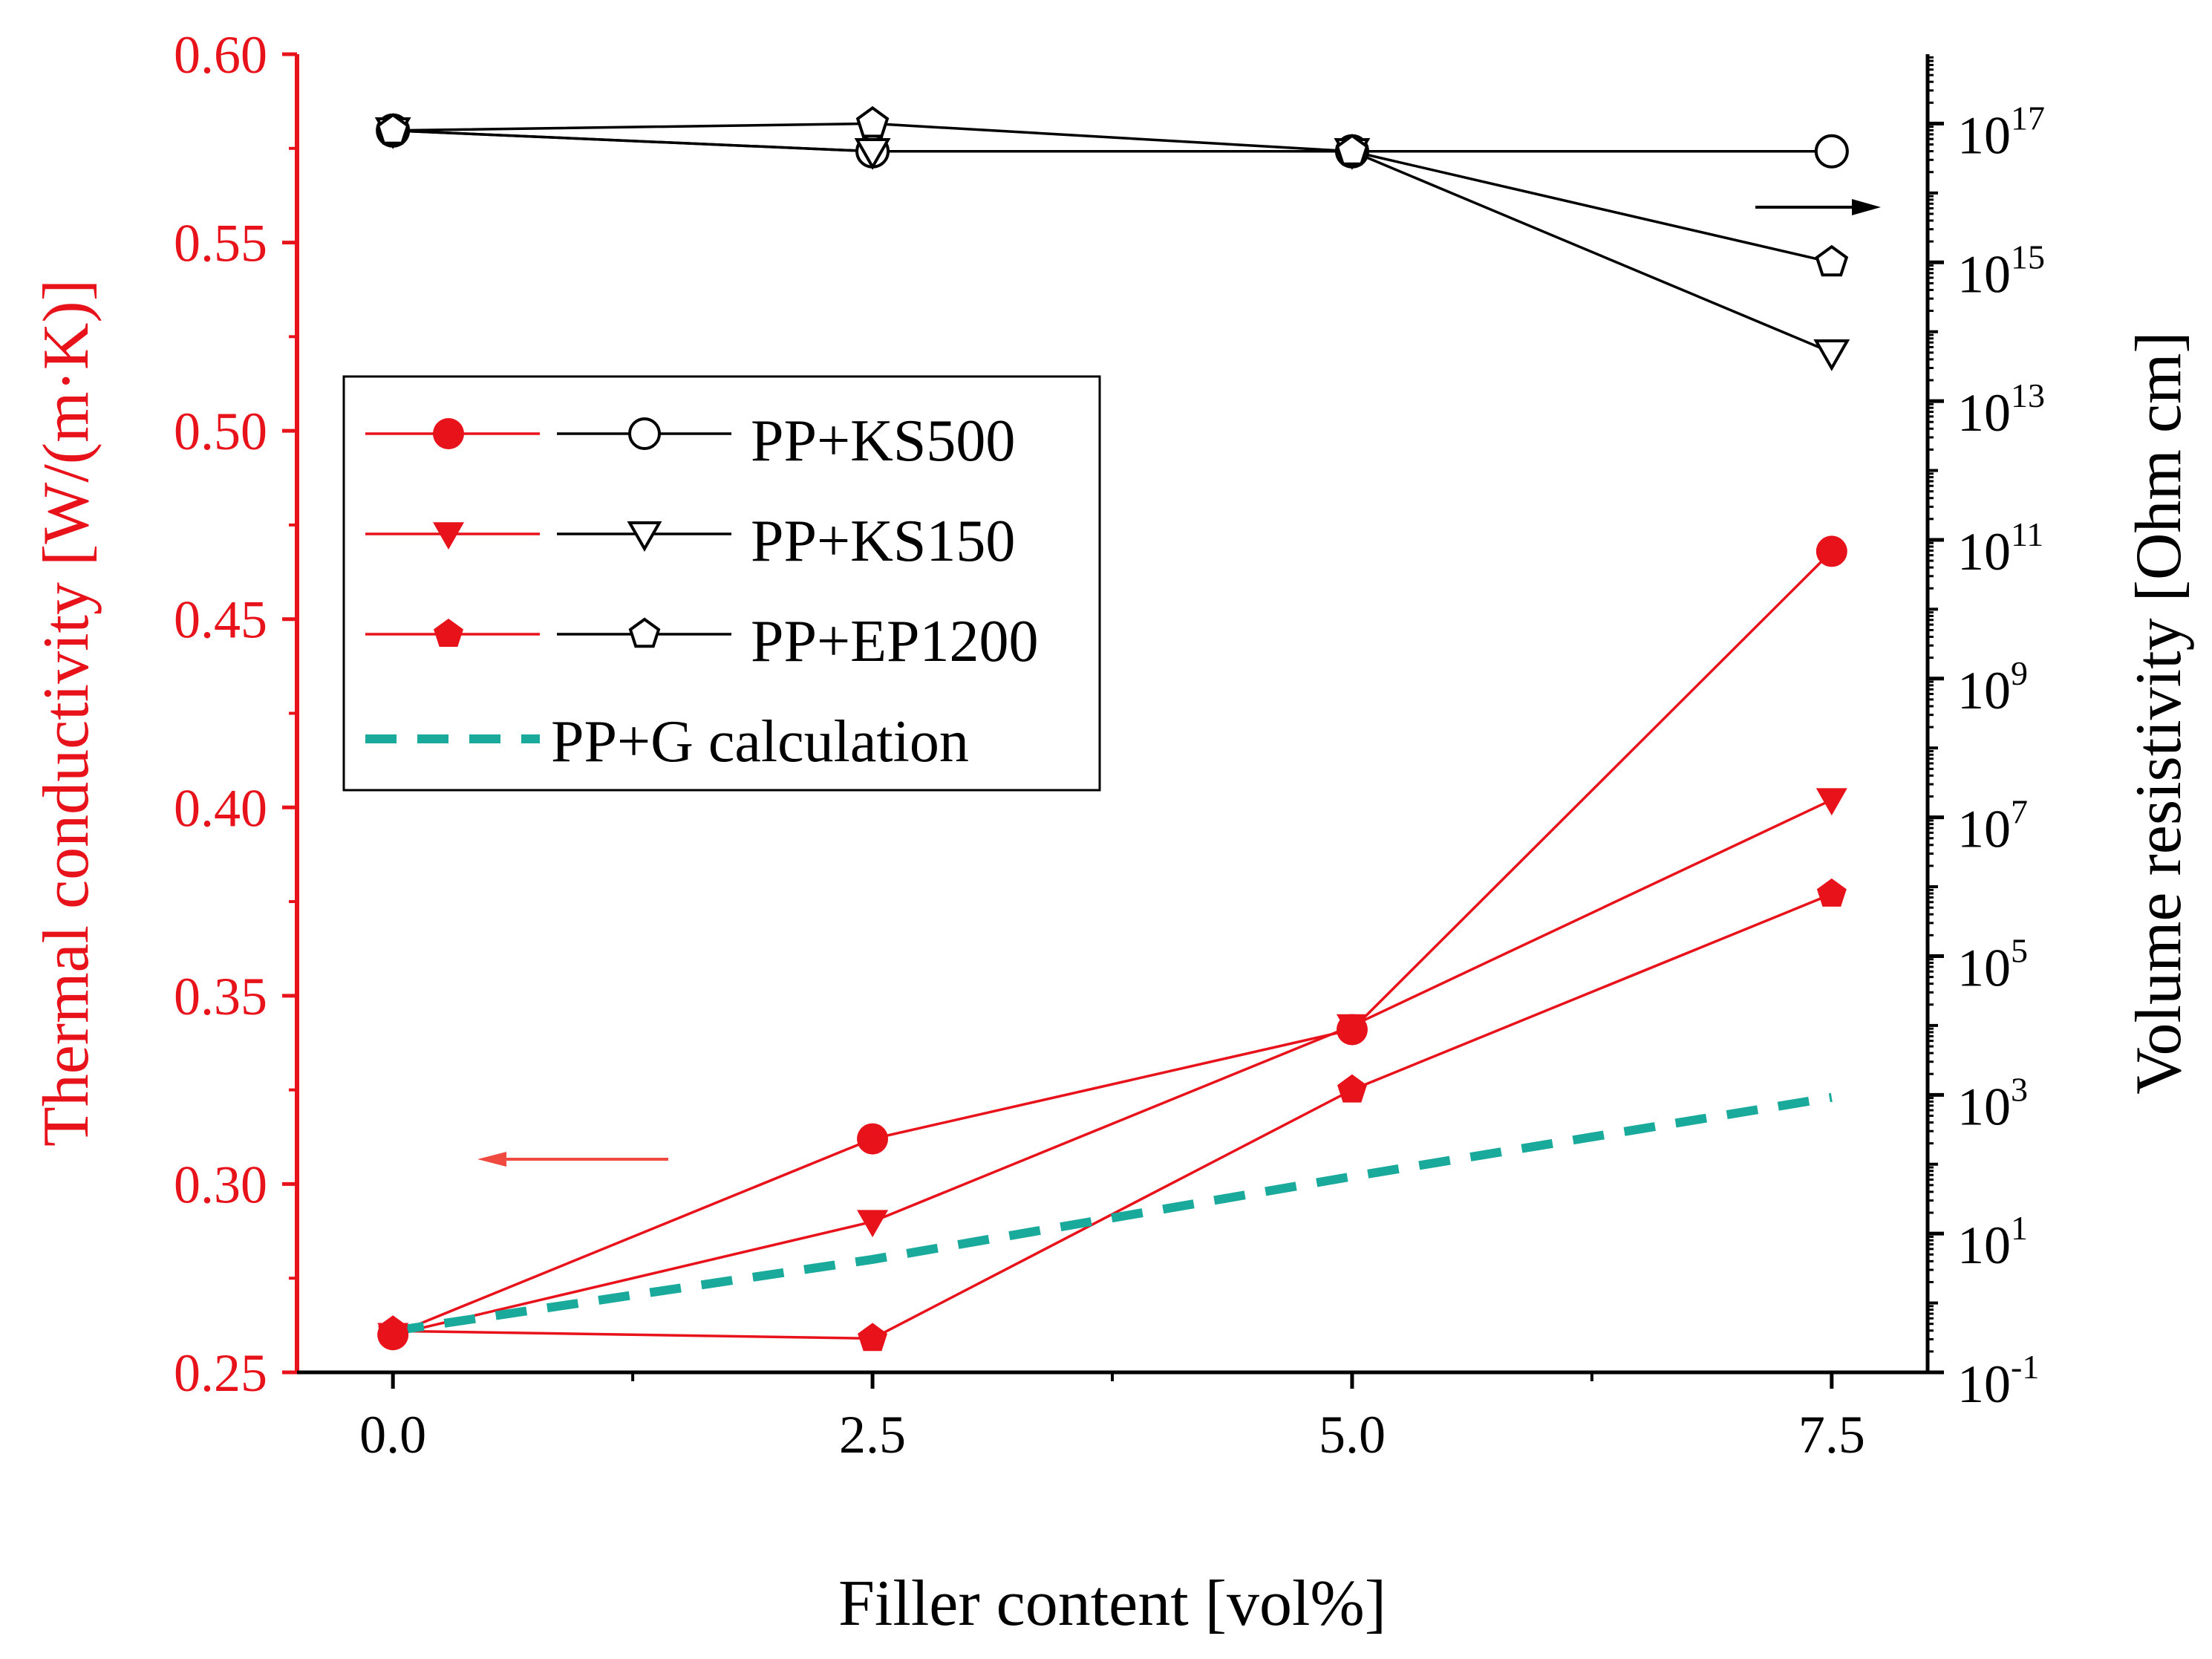  Describe the element at coordinates (1993, 687) in the screenshot. I see `right-tick-label: 10⁹` at that location.